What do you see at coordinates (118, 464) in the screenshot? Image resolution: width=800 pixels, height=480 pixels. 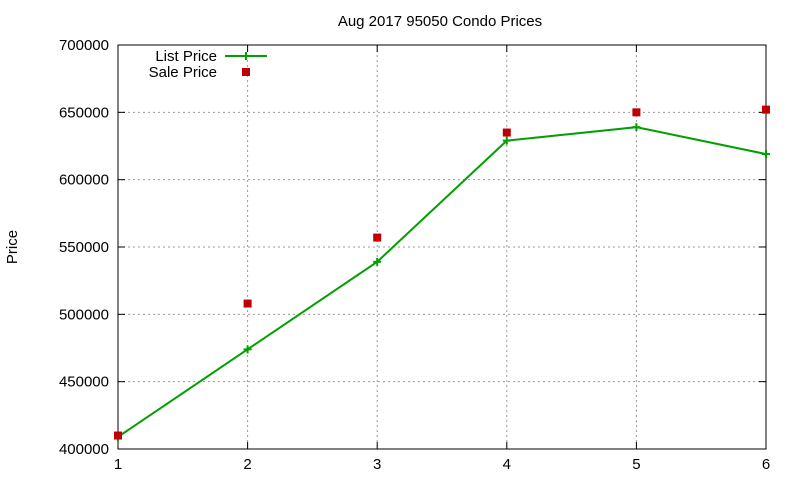 I see `x-tick-label: 1` at bounding box center [118, 464].